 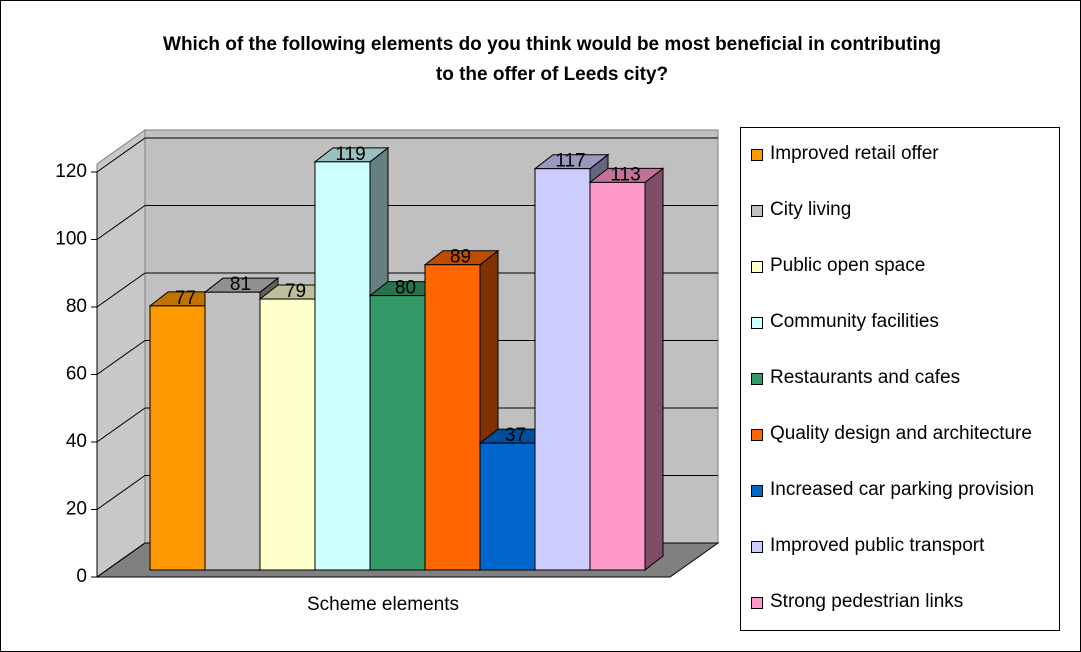 What do you see at coordinates (350, 154) in the screenshot?
I see `data-label: 119` at bounding box center [350, 154].